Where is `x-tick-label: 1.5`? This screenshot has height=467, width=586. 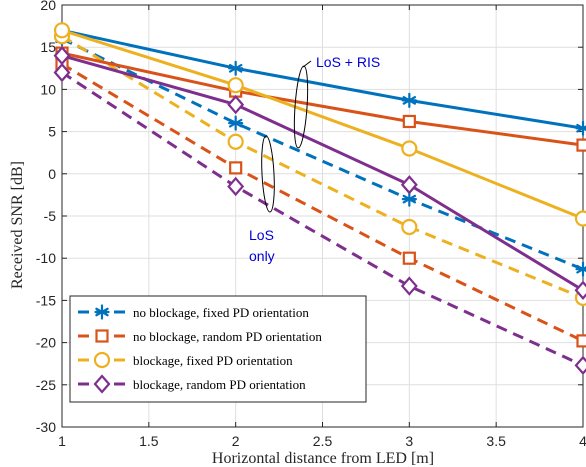 x-tick-label: 1.5 is located at coordinates (149, 441).